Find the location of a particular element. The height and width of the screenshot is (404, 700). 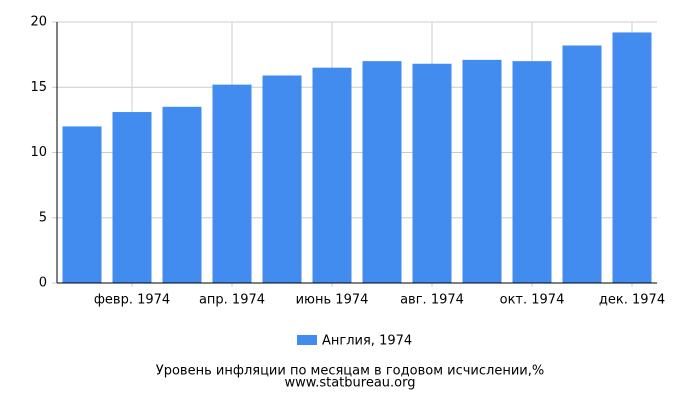

x-tick-label: окт. 1974 is located at coordinates (532, 300).